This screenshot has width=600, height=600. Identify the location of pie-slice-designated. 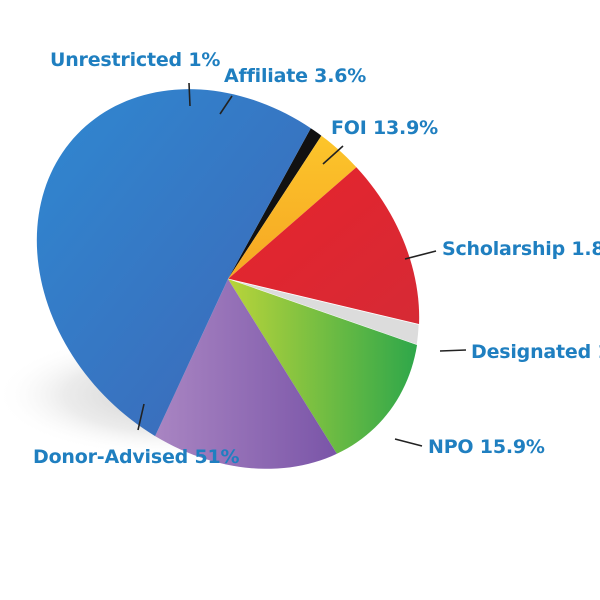
(323, 366).